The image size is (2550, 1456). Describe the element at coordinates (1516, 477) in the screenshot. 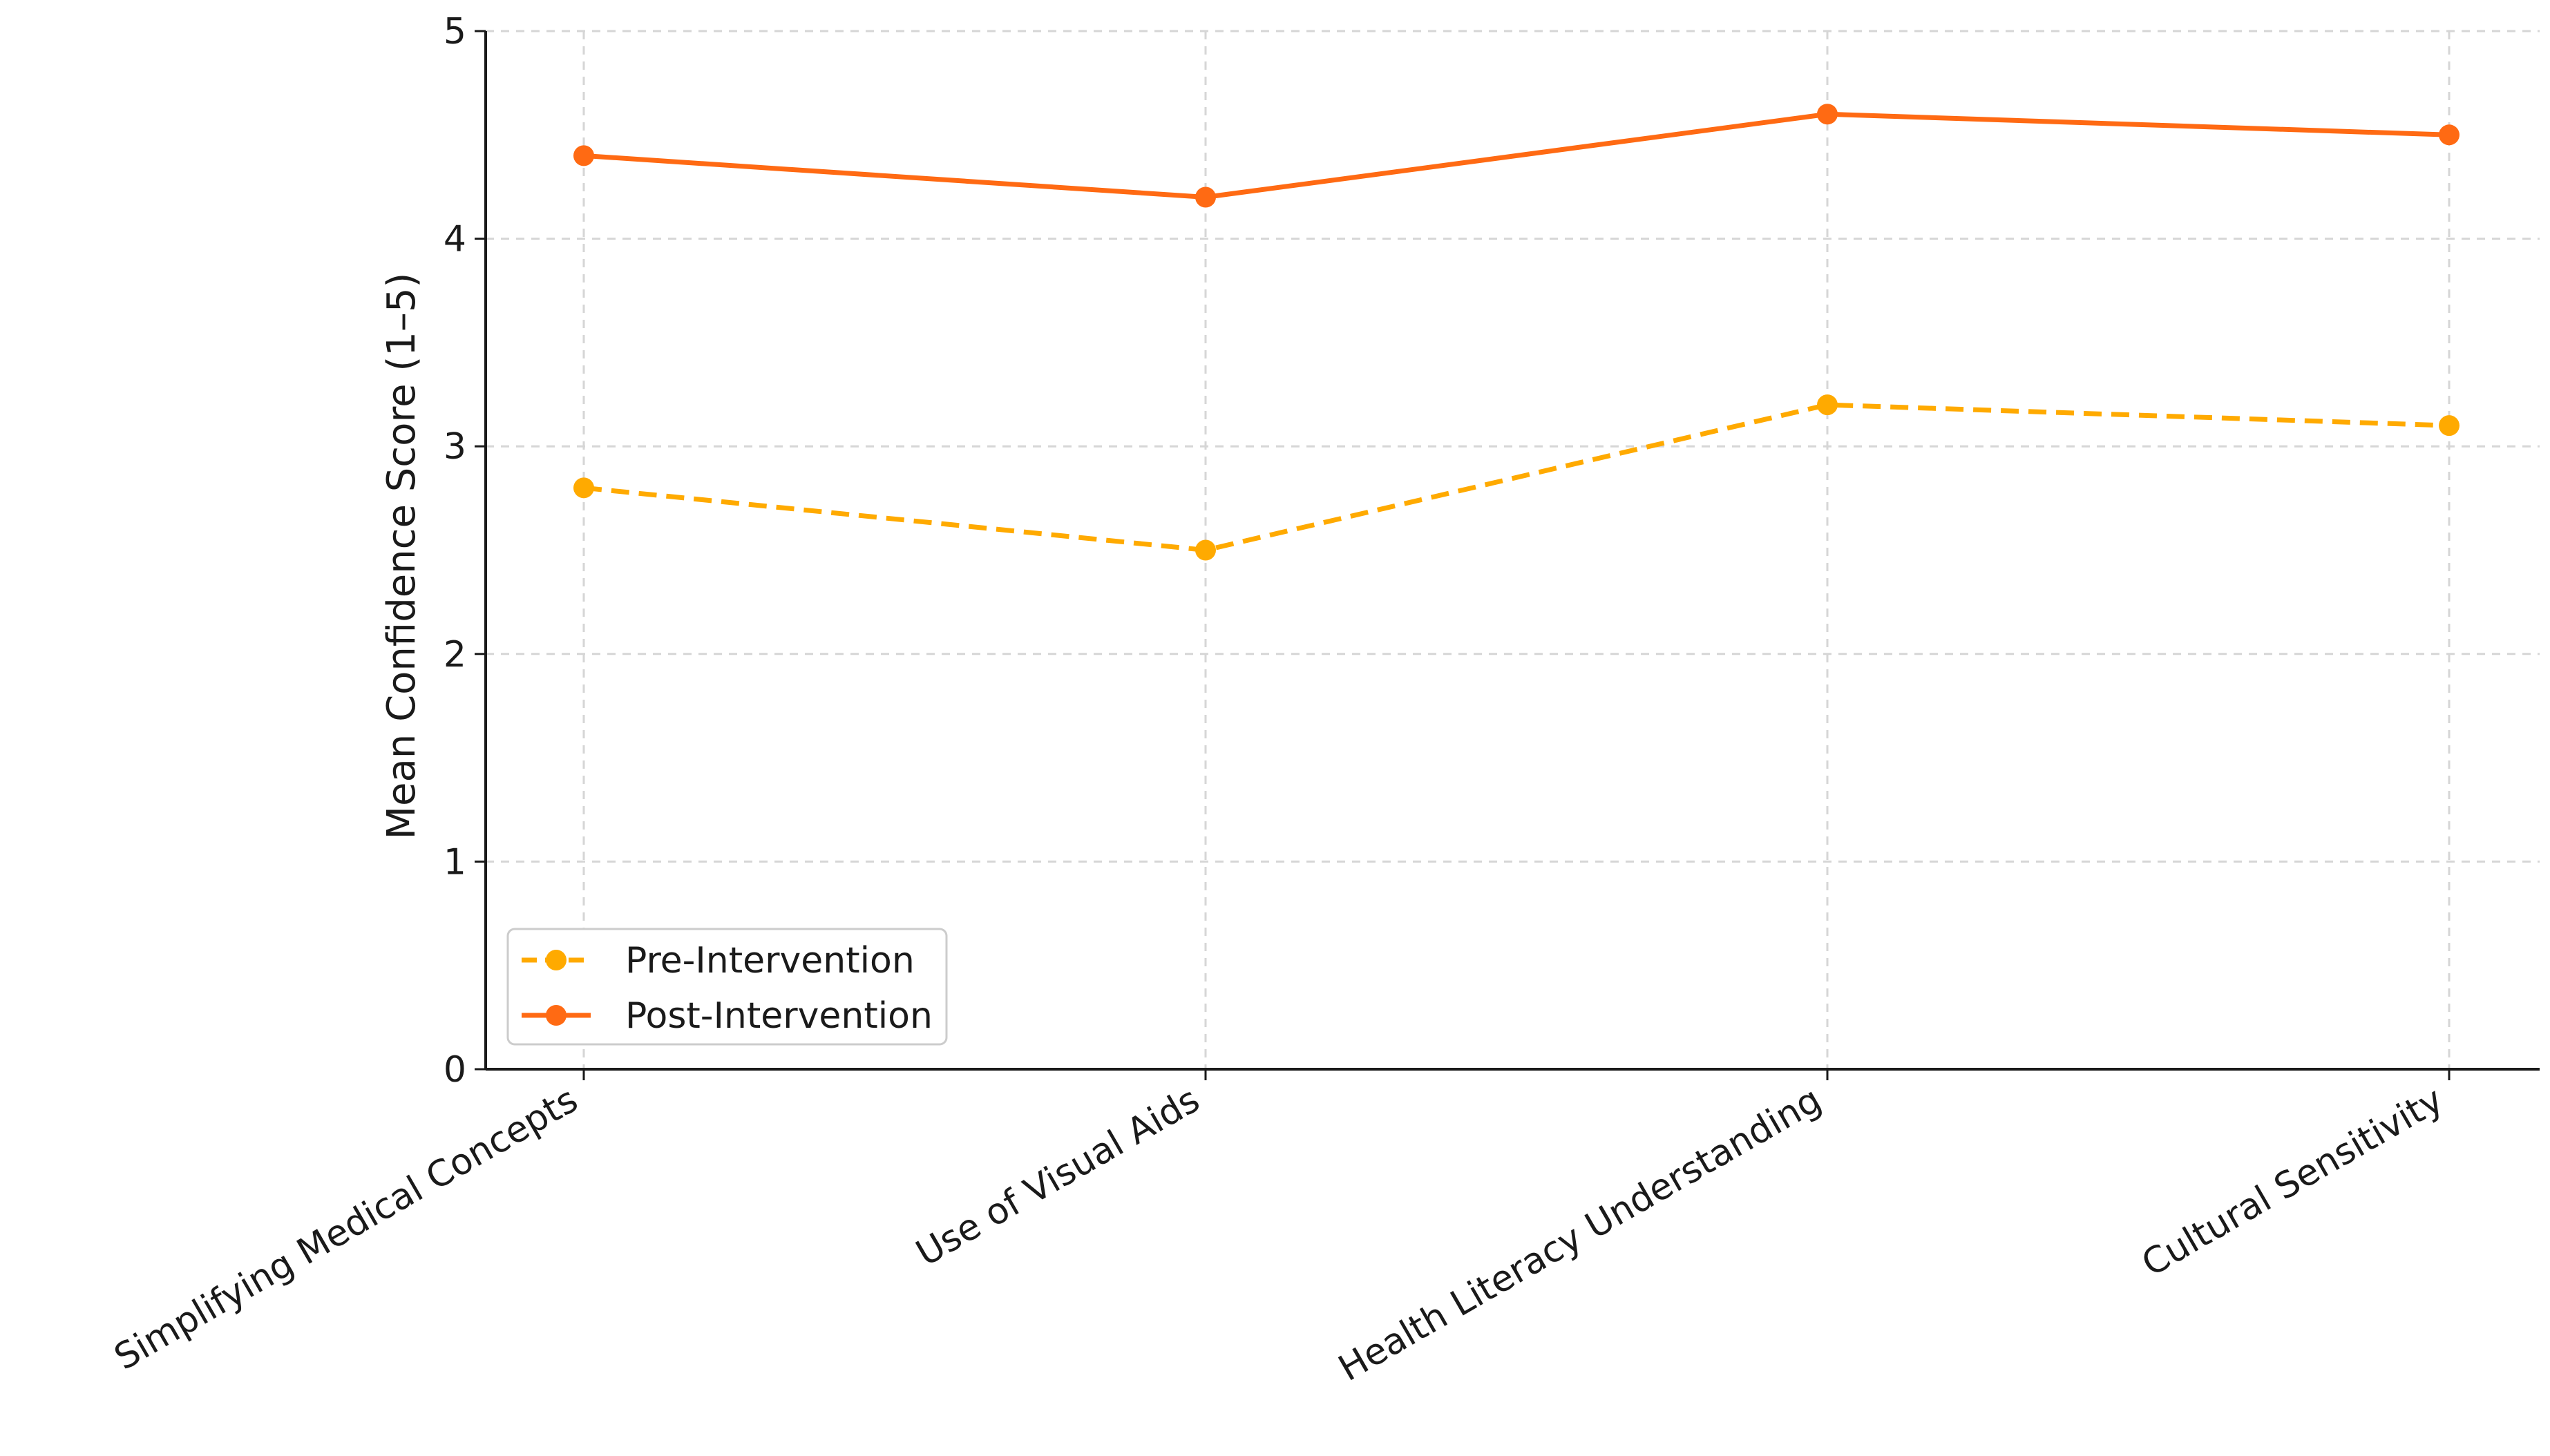

I see `series-line-pre` at that location.